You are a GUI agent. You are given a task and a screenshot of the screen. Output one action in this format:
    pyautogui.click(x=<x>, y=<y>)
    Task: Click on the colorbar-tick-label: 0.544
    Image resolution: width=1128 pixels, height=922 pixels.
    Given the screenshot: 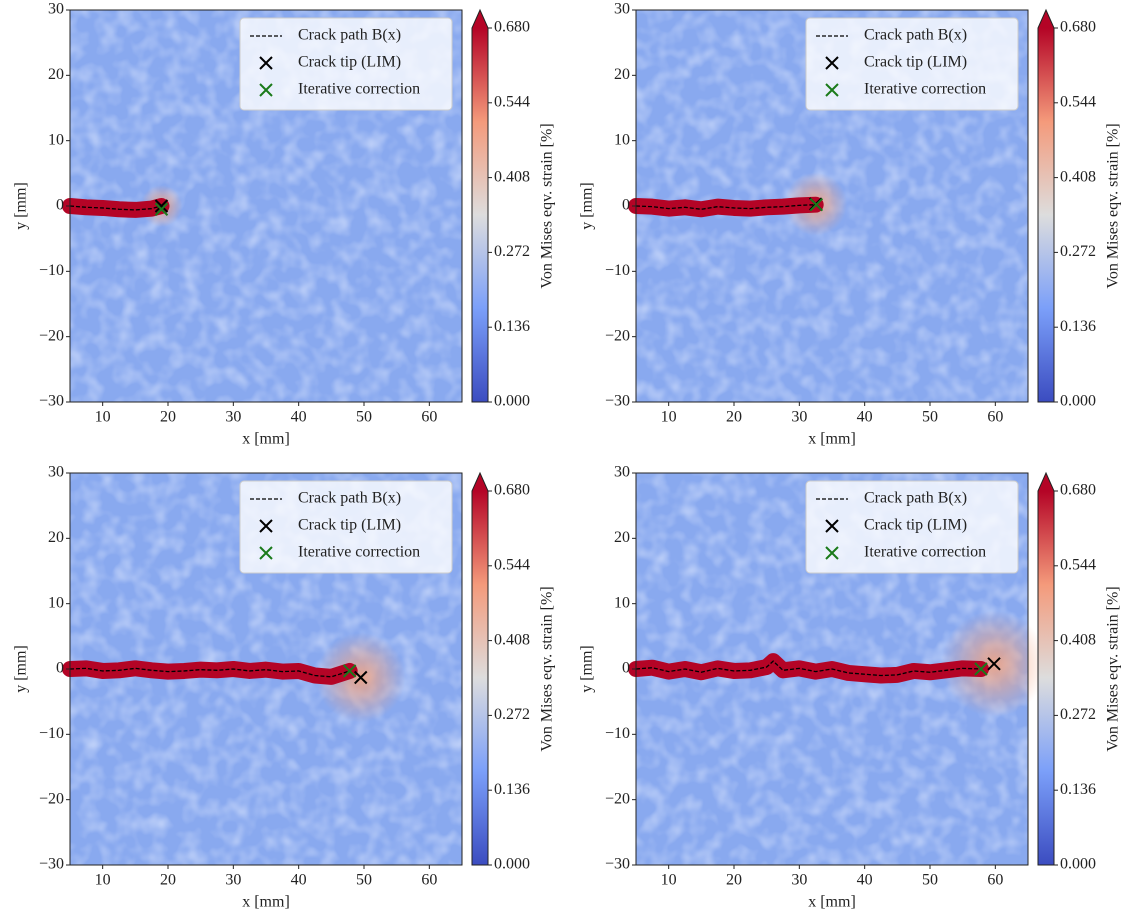 What is the action you would take?
    pyautogui.click(x=1078, y=101)
    